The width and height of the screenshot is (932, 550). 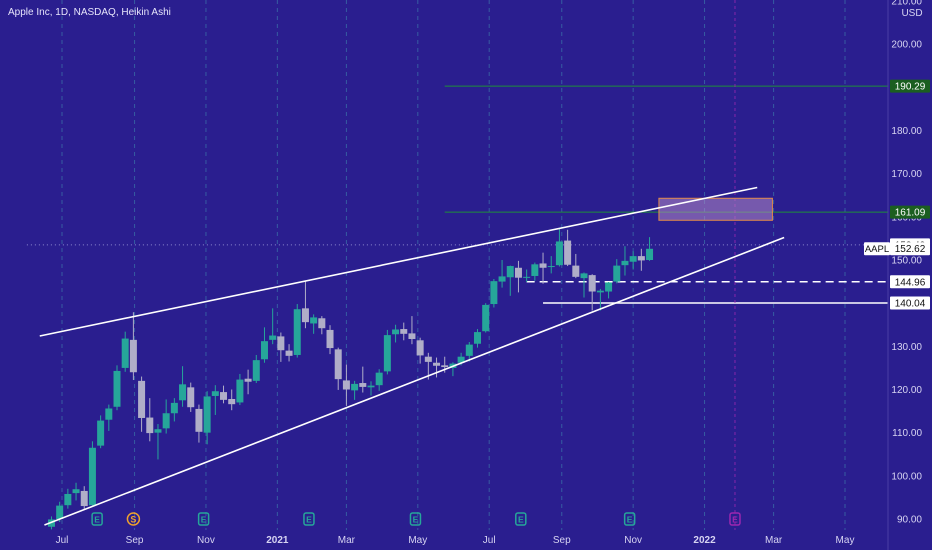 I want to click on target-zone-rect, so click(x=715, y=209).